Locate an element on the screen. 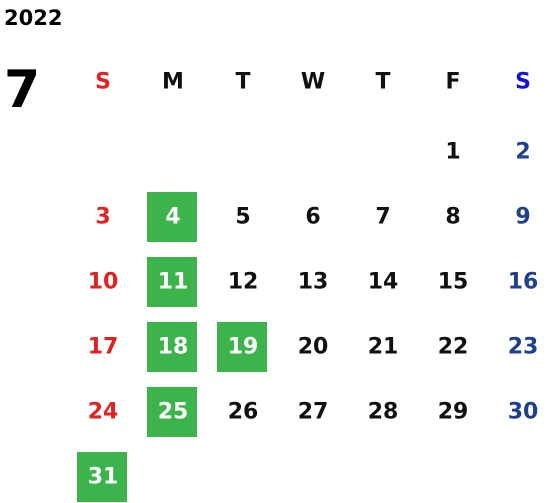 The width and height of the screenshot is (548, 503). day-number: 29 is located at coordinates (453, 412).